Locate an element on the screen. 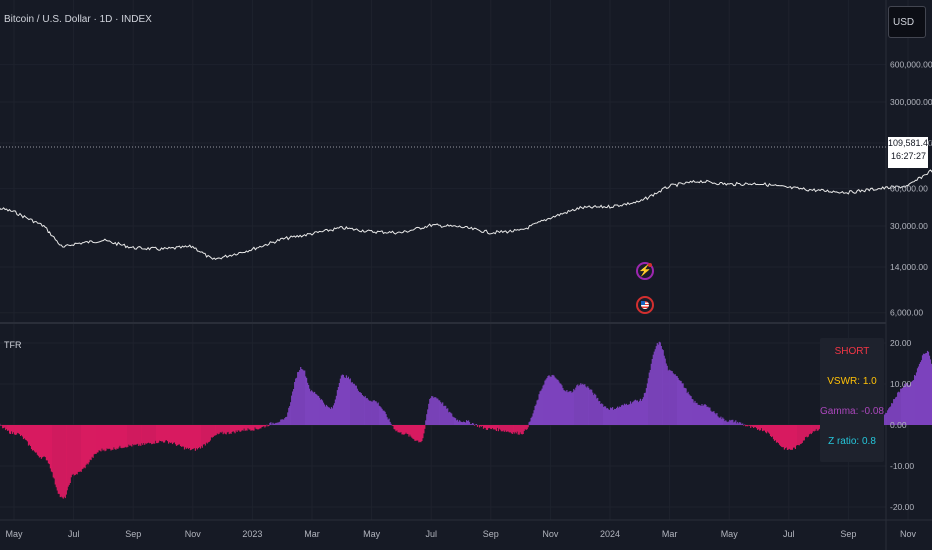 The image size is (932, 550). x-tick-label: Jul is located at coordinates (74, 534).